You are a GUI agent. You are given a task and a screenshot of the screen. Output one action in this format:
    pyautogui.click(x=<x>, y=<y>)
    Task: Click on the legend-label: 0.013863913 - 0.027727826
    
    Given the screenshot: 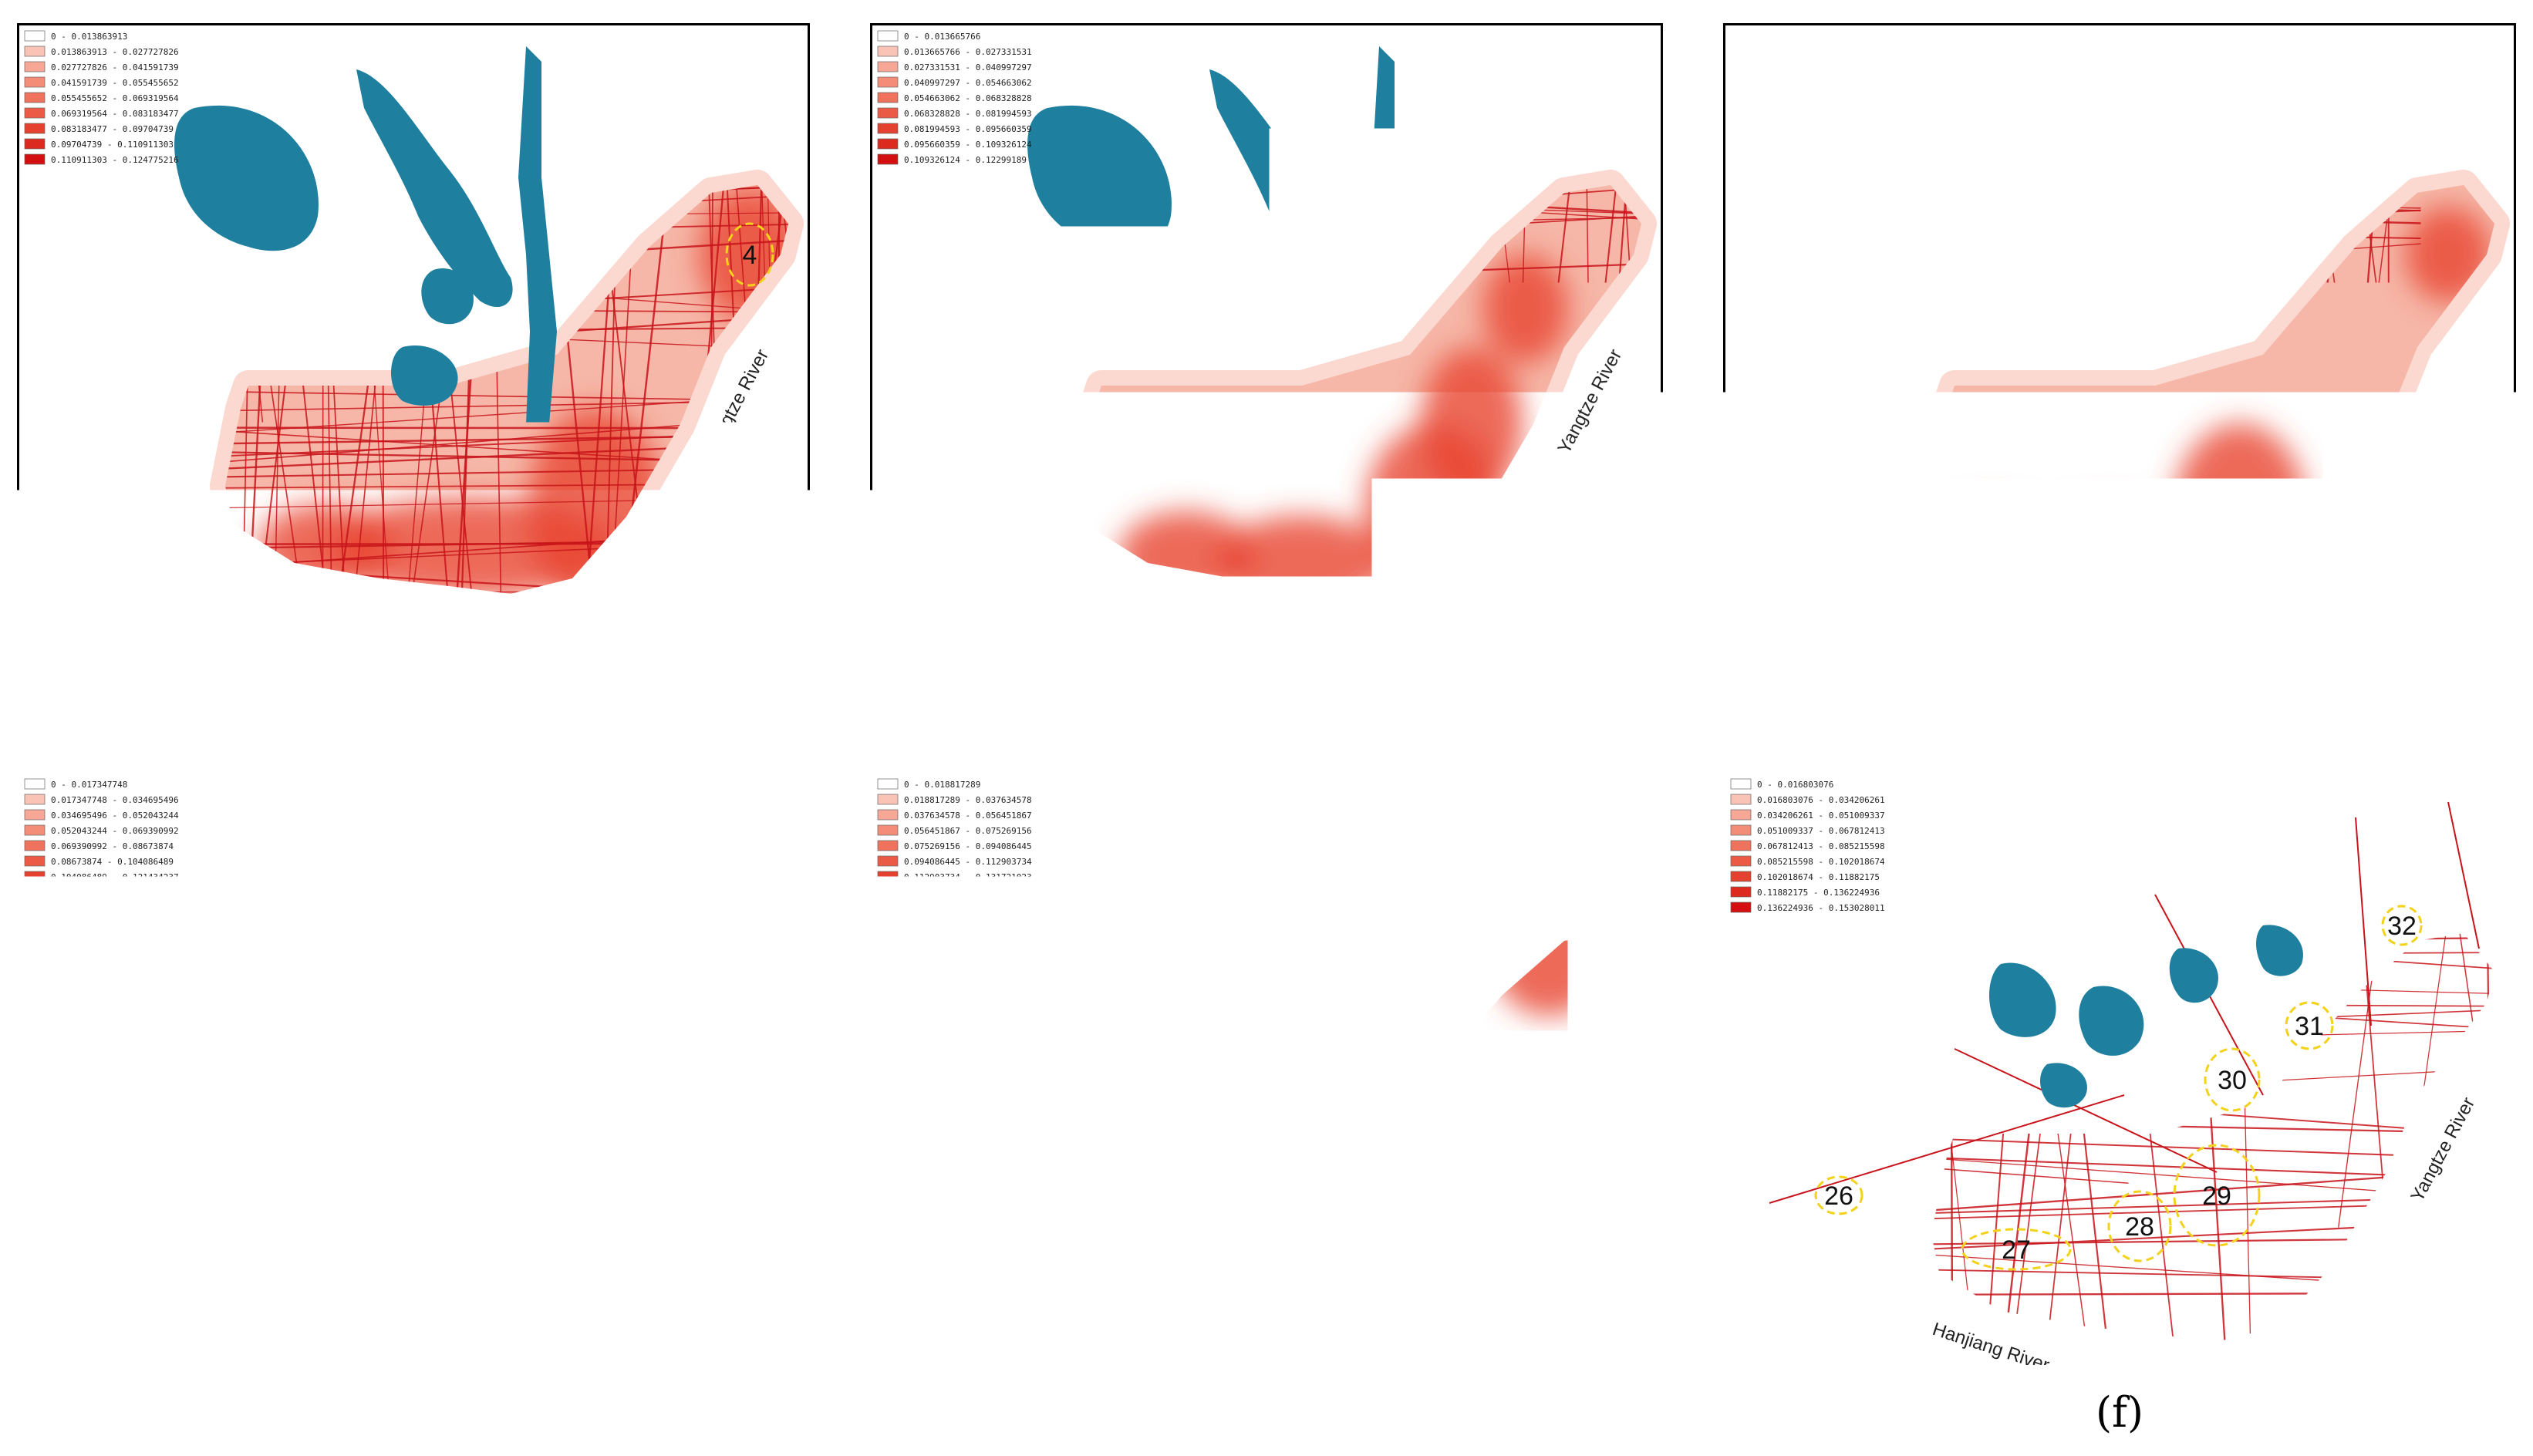 What is the action you would take?
    pyautogui.click(x=115, y=52)
    